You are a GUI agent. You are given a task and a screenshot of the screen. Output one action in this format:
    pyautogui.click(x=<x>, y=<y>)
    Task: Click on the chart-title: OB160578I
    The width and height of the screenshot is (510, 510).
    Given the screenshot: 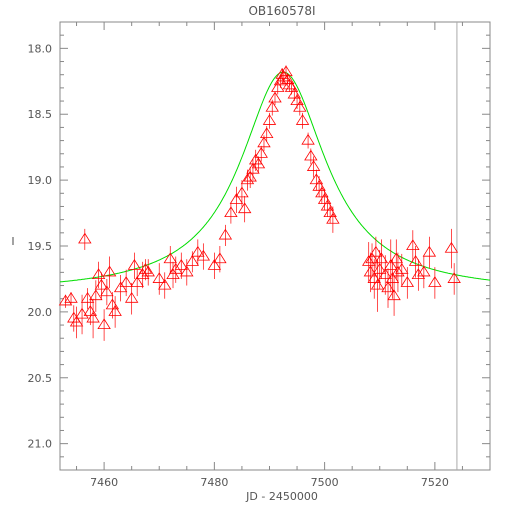 What is the action you would take?
    pyautogui.click(x=281, y=11)
    